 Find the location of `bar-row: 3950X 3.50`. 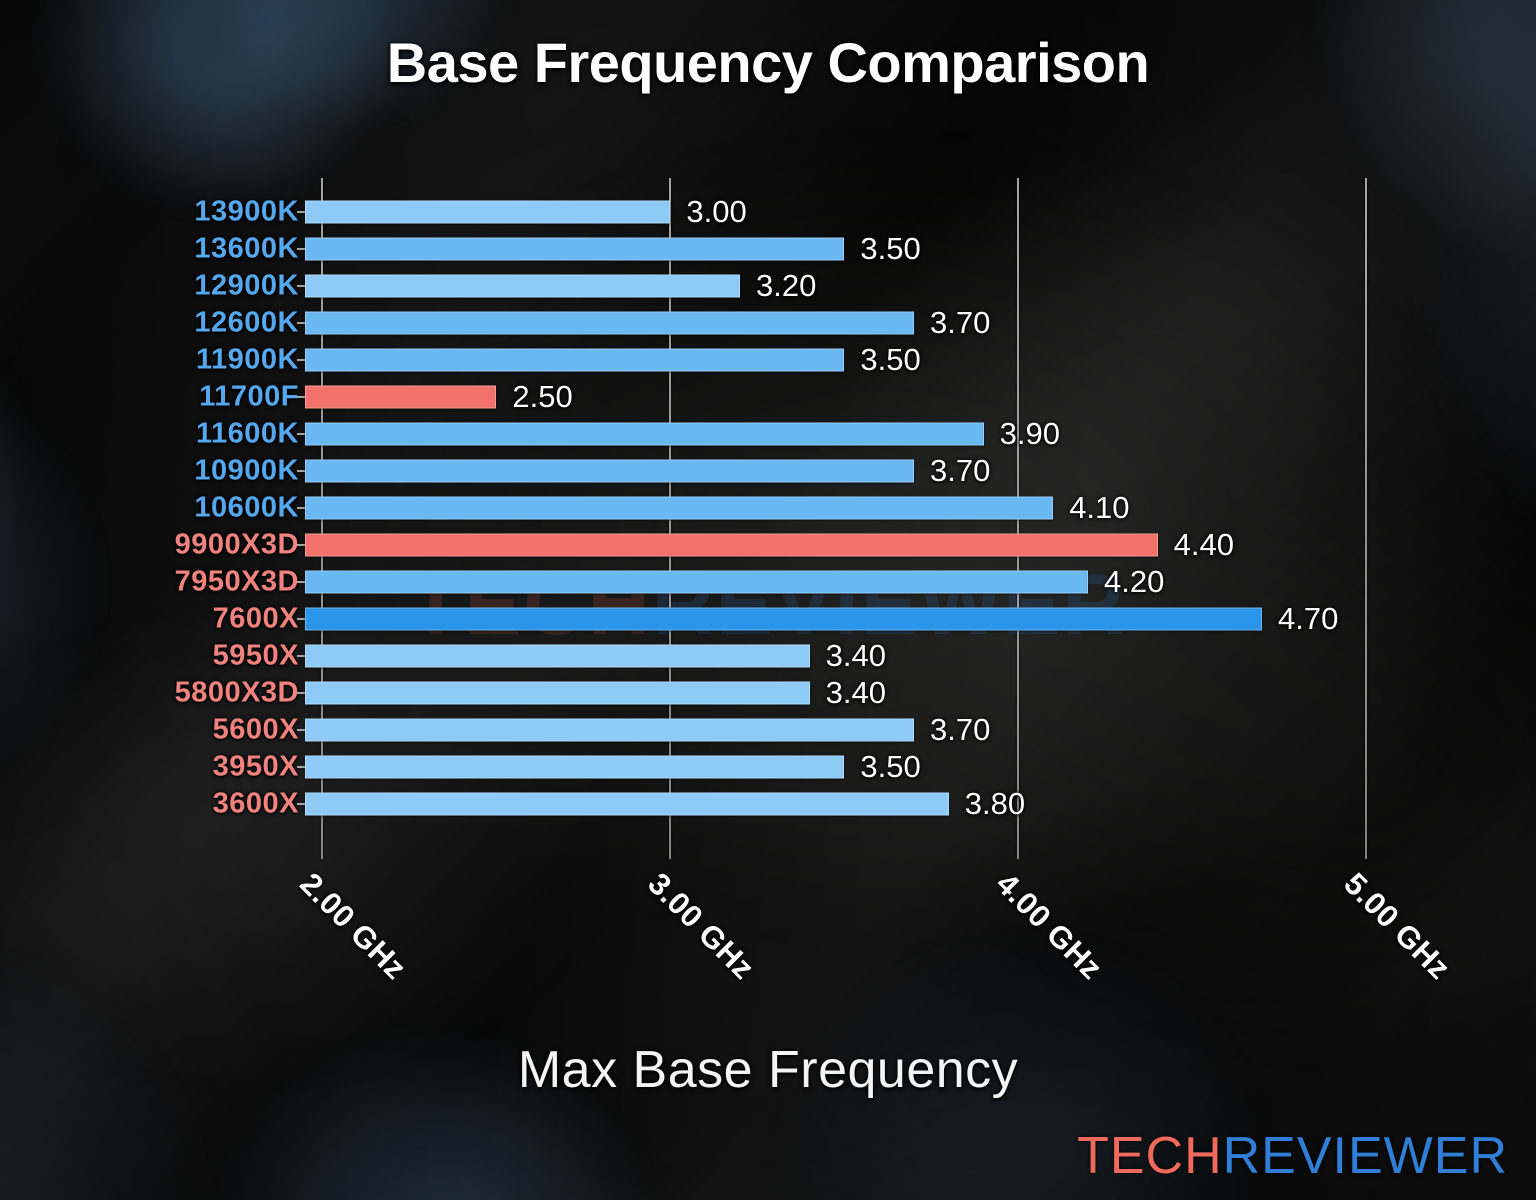

bar-row: 3950X 3.50 is located at coordinates (768, 766).